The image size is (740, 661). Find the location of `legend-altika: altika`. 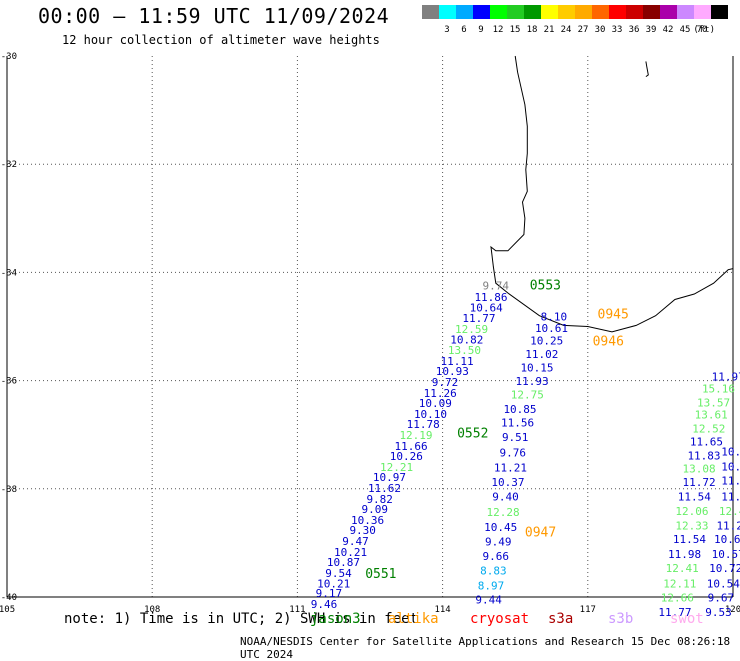

legend-altika: altika is located at coordinates (413, 619).